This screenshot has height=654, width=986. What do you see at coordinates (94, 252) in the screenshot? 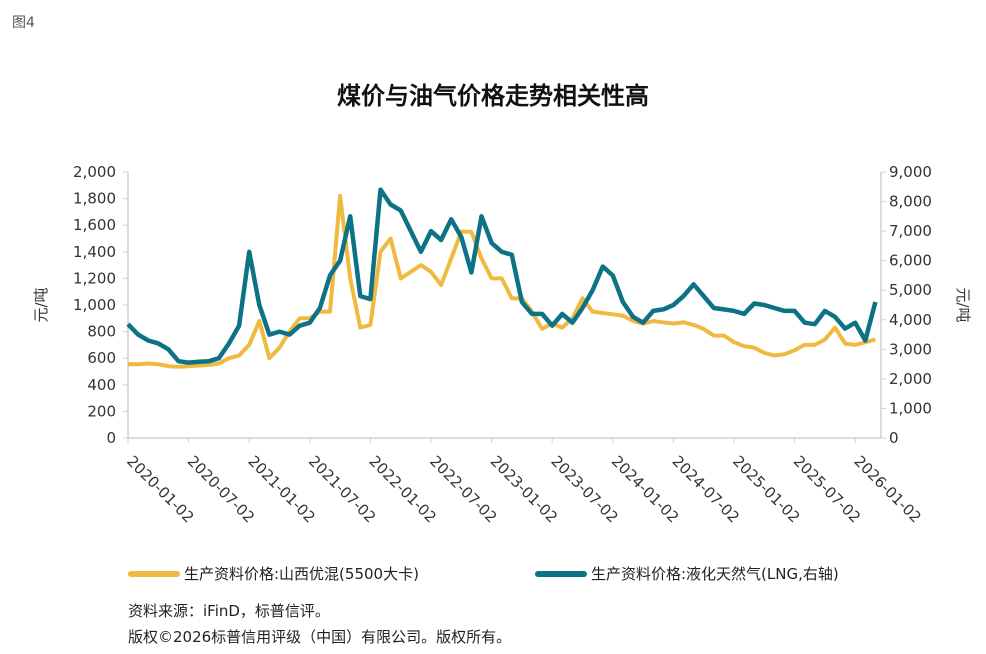
I see `y-tick-label: 1,400` at bounding box center [94, 252].